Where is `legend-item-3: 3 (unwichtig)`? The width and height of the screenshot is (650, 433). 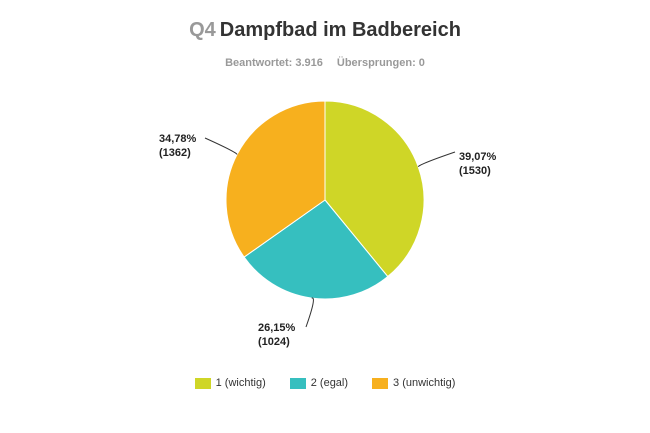
legend-item-3: 3 (unwichtig) is located at coordinates (413, 383).